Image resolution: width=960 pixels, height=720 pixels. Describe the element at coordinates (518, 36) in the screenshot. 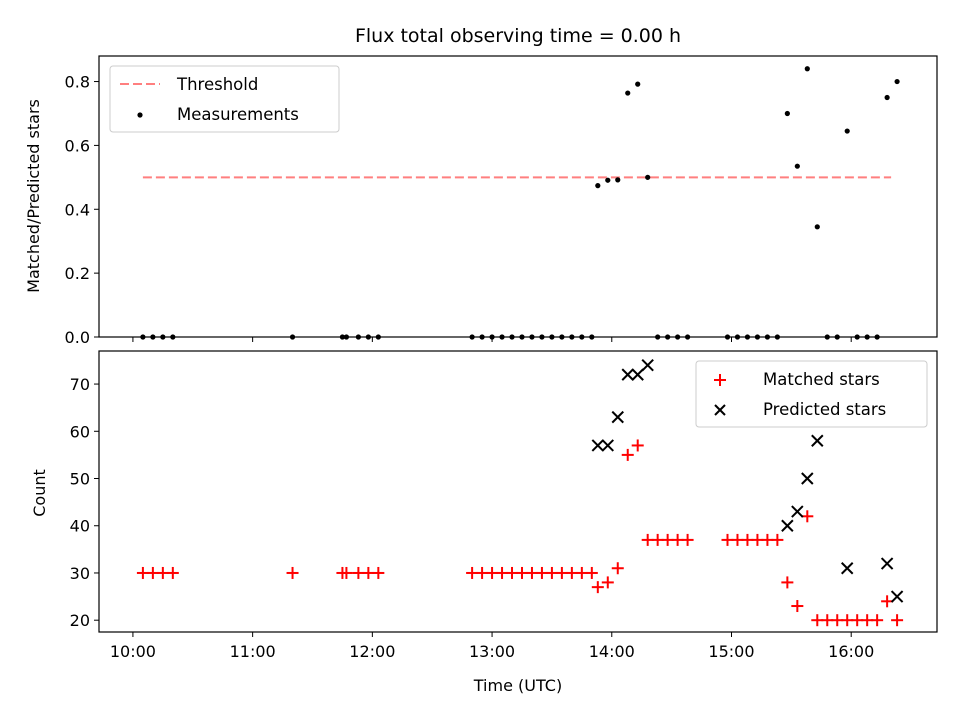

I see `top-chart-title: Flux total observing time = 0.00 h` at that location.